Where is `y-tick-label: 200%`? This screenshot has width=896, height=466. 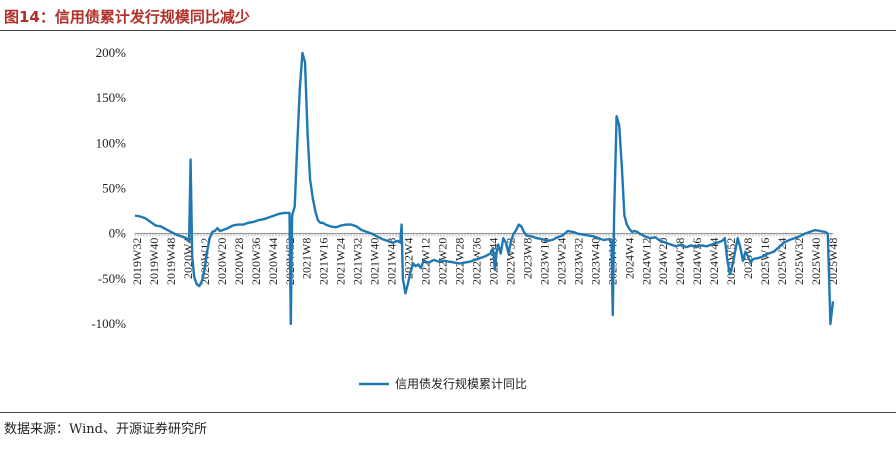
y-tick-label: 200% is located at coordinates (111, 52).